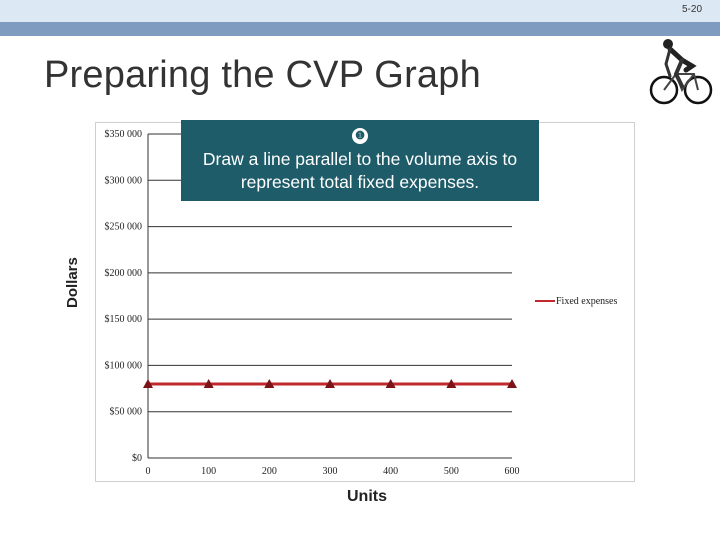  Describe the element at coordinates (124, 227) in the screenshot. I see `y-tick-label: $250 000` at that location.